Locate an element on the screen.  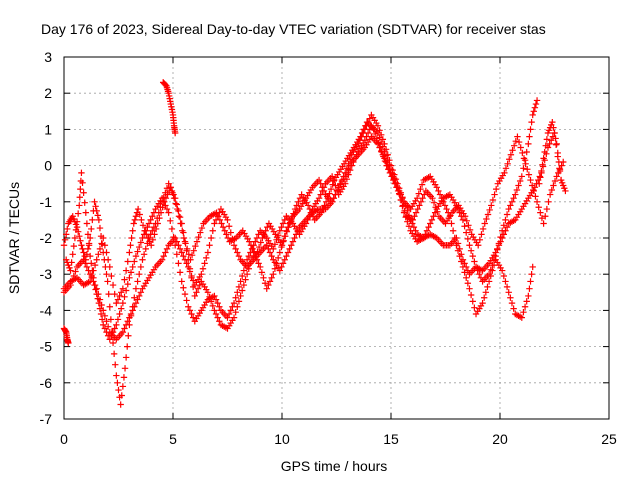
y-tick-label: -7 is located at coordinates (46, 419).